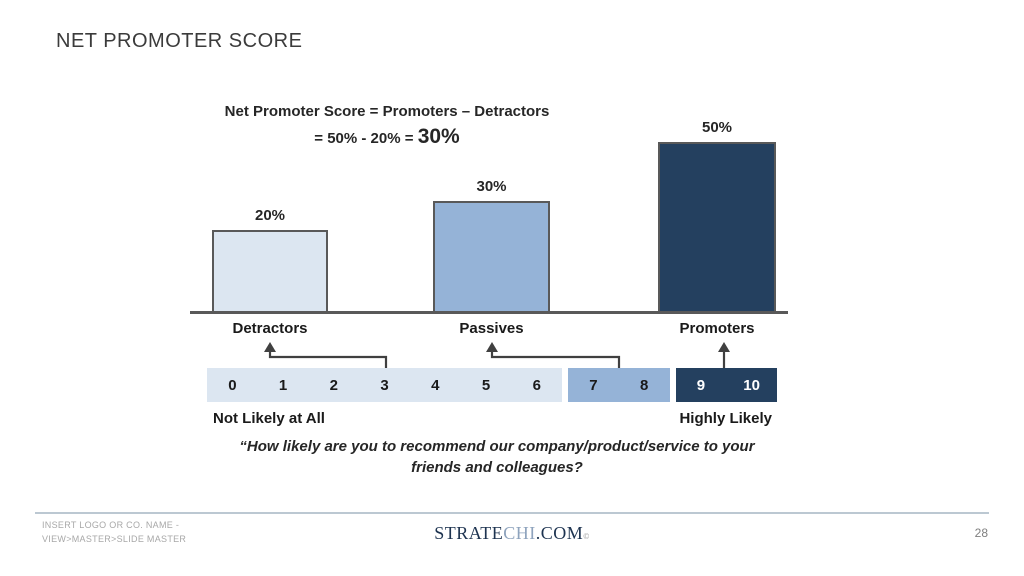 This screenshot has width=1024, height=576. What do you see at coordinates (981, 533) in the screenshot?
I see `page-number: 28` at bounding box center [981, 533].